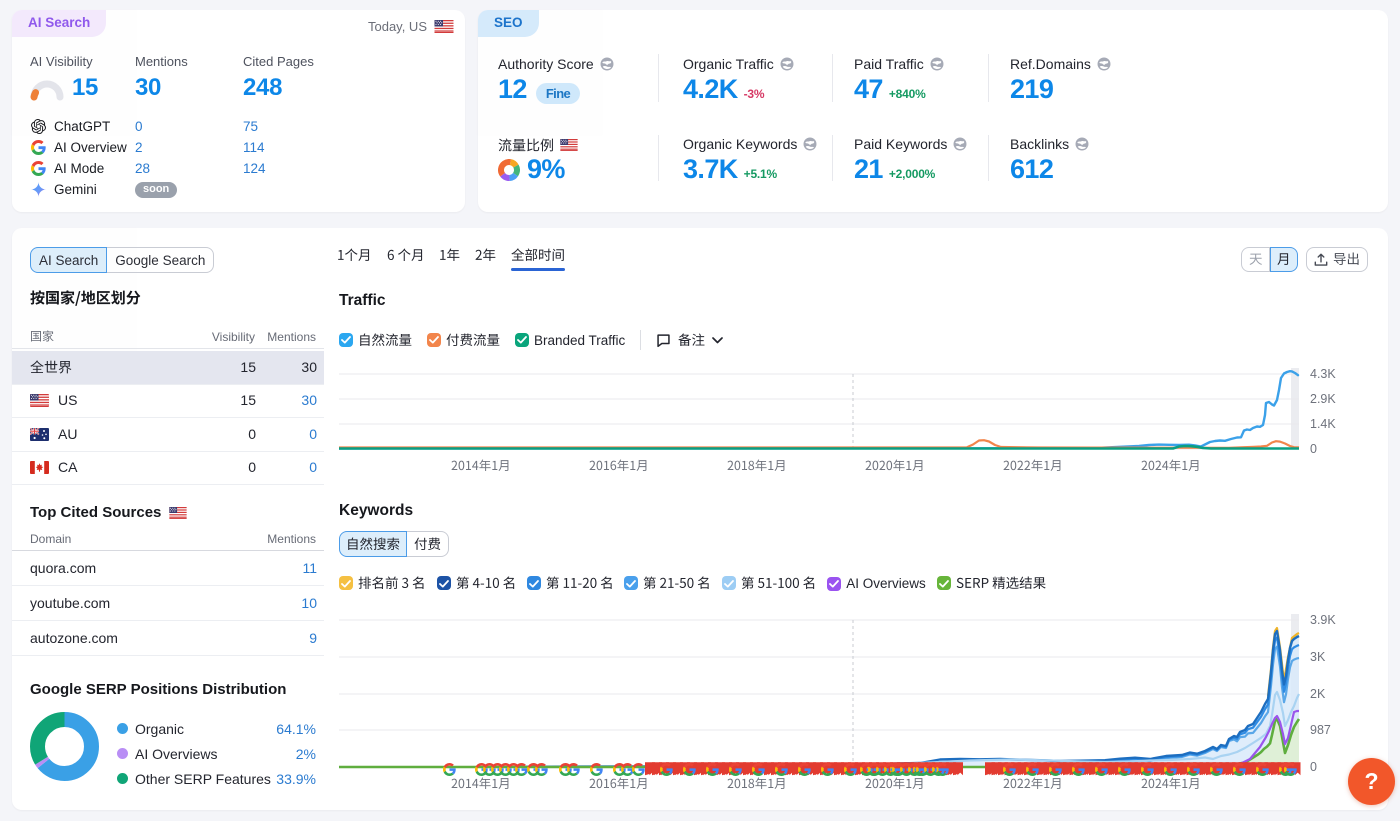 This screenshot has height=821, width=1400. I want to click on svg-text: 1.4K, so click(1323, 424).